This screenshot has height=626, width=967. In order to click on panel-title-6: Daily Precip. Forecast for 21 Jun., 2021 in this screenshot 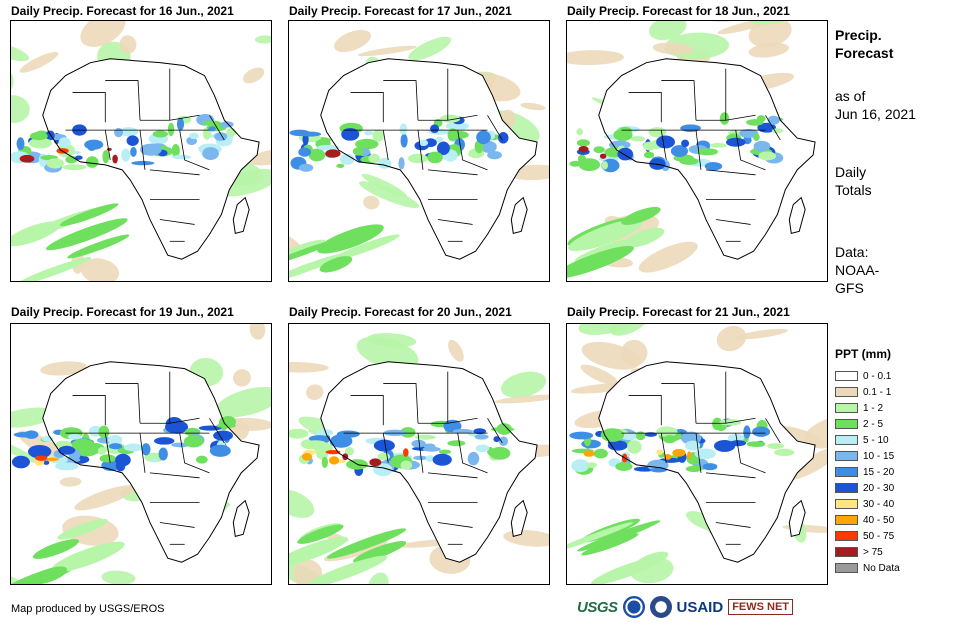, I will do `click(678, 312)`.